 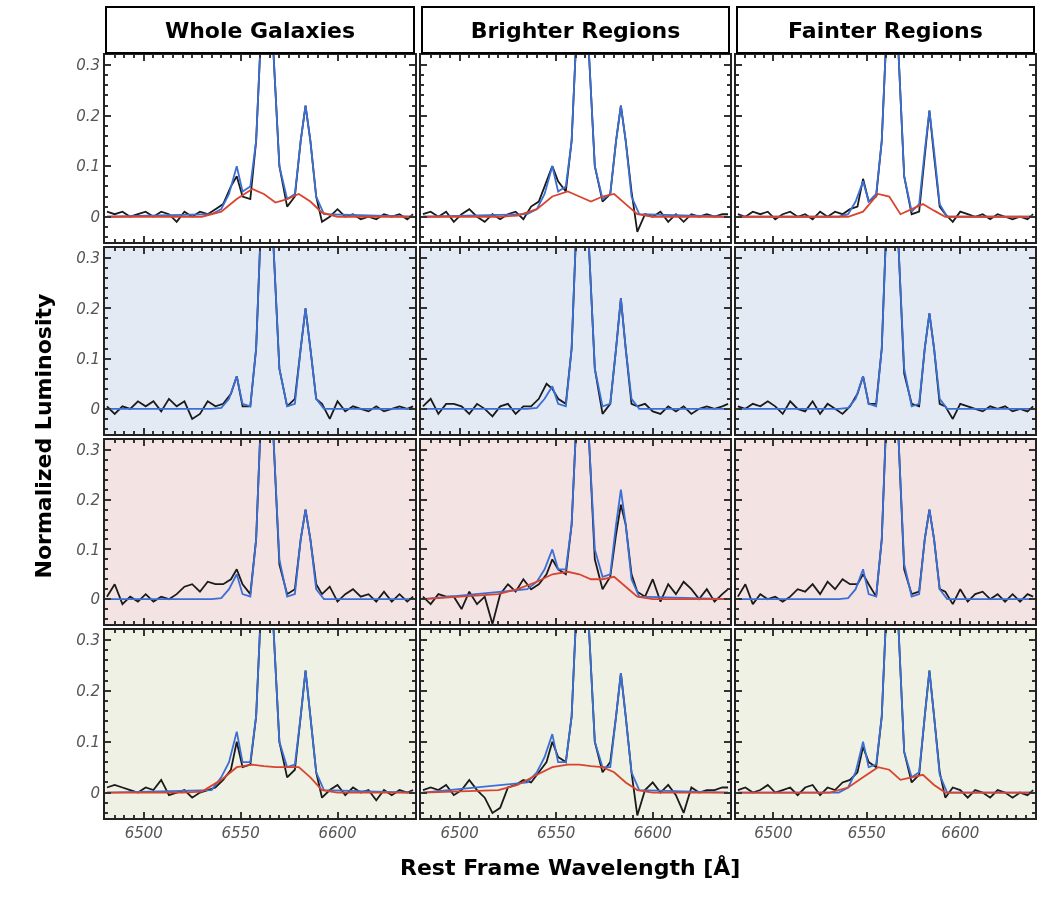 What do you see at coordinates (43, 436) in the screenshot?
I see `y-axis-title: Normalized Luminosity` at bounding box center [43, 436].